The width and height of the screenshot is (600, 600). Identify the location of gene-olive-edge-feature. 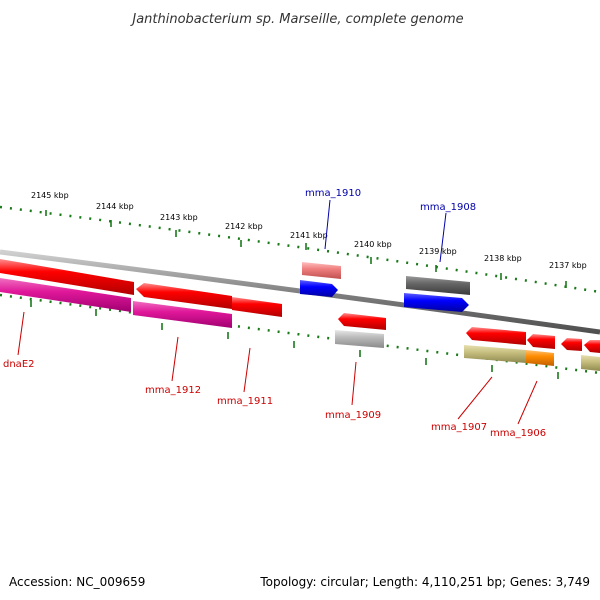
(590, 363).